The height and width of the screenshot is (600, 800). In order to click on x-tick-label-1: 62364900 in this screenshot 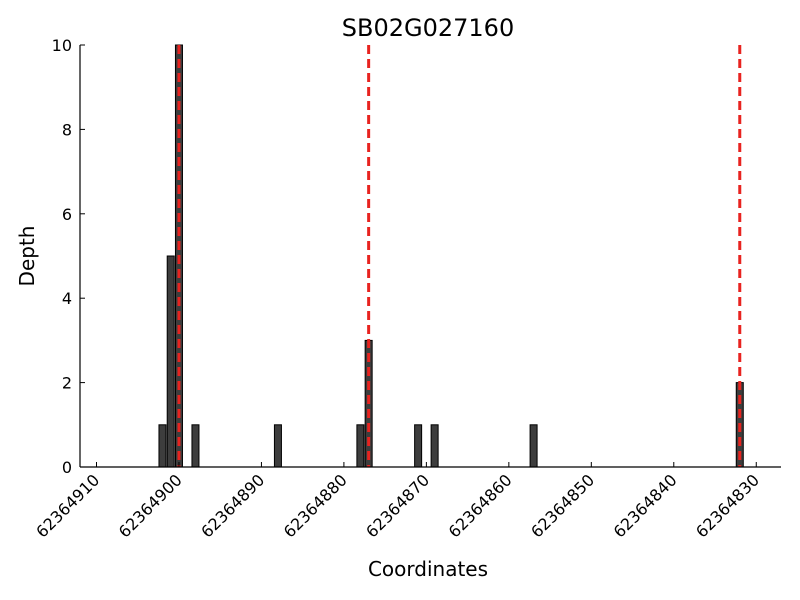, I will do `click(150, 505)`.